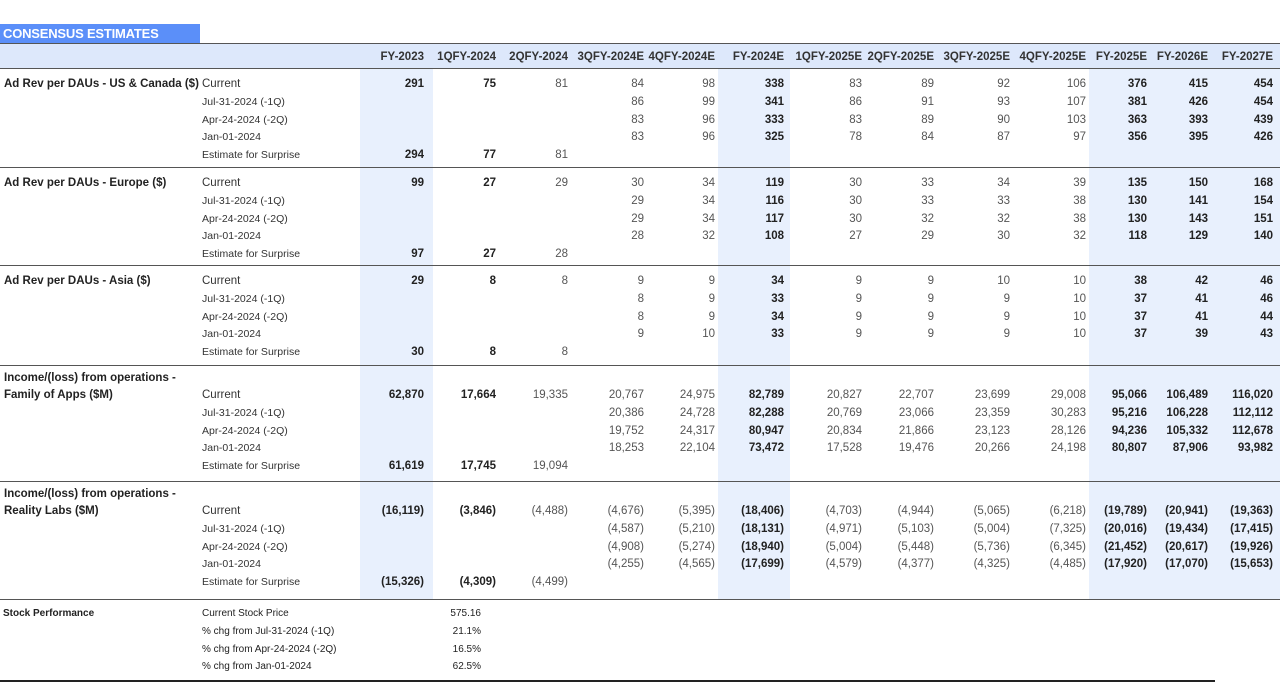  Describe the element at coordinates (1201, 281) in the screenshot. I see `table-cell: 42` at that location.